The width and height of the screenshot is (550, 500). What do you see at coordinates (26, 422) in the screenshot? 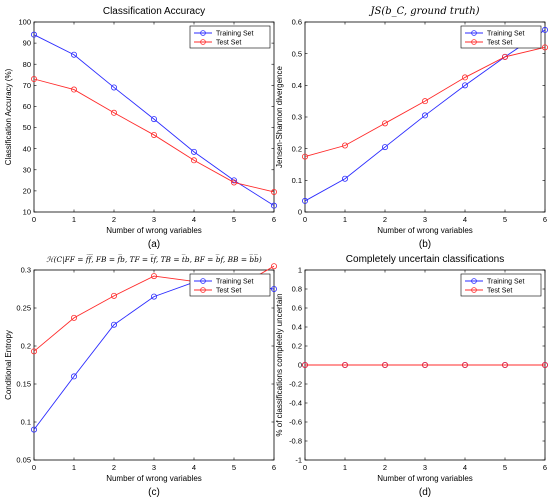
I see `y-tick-label: 0.1` at bounding box center [26, 422].